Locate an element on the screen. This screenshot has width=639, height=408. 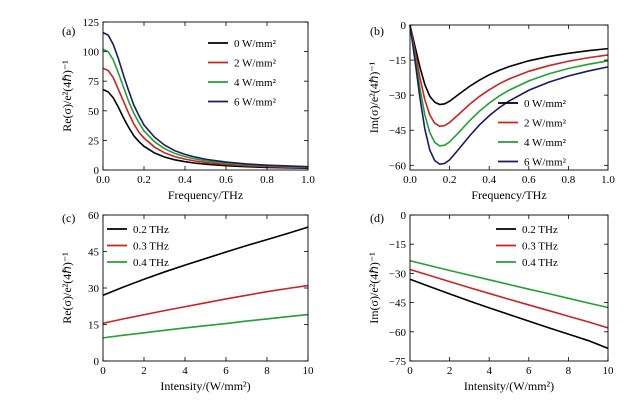
panel-label: (c) is located at coordinates (68, 218).